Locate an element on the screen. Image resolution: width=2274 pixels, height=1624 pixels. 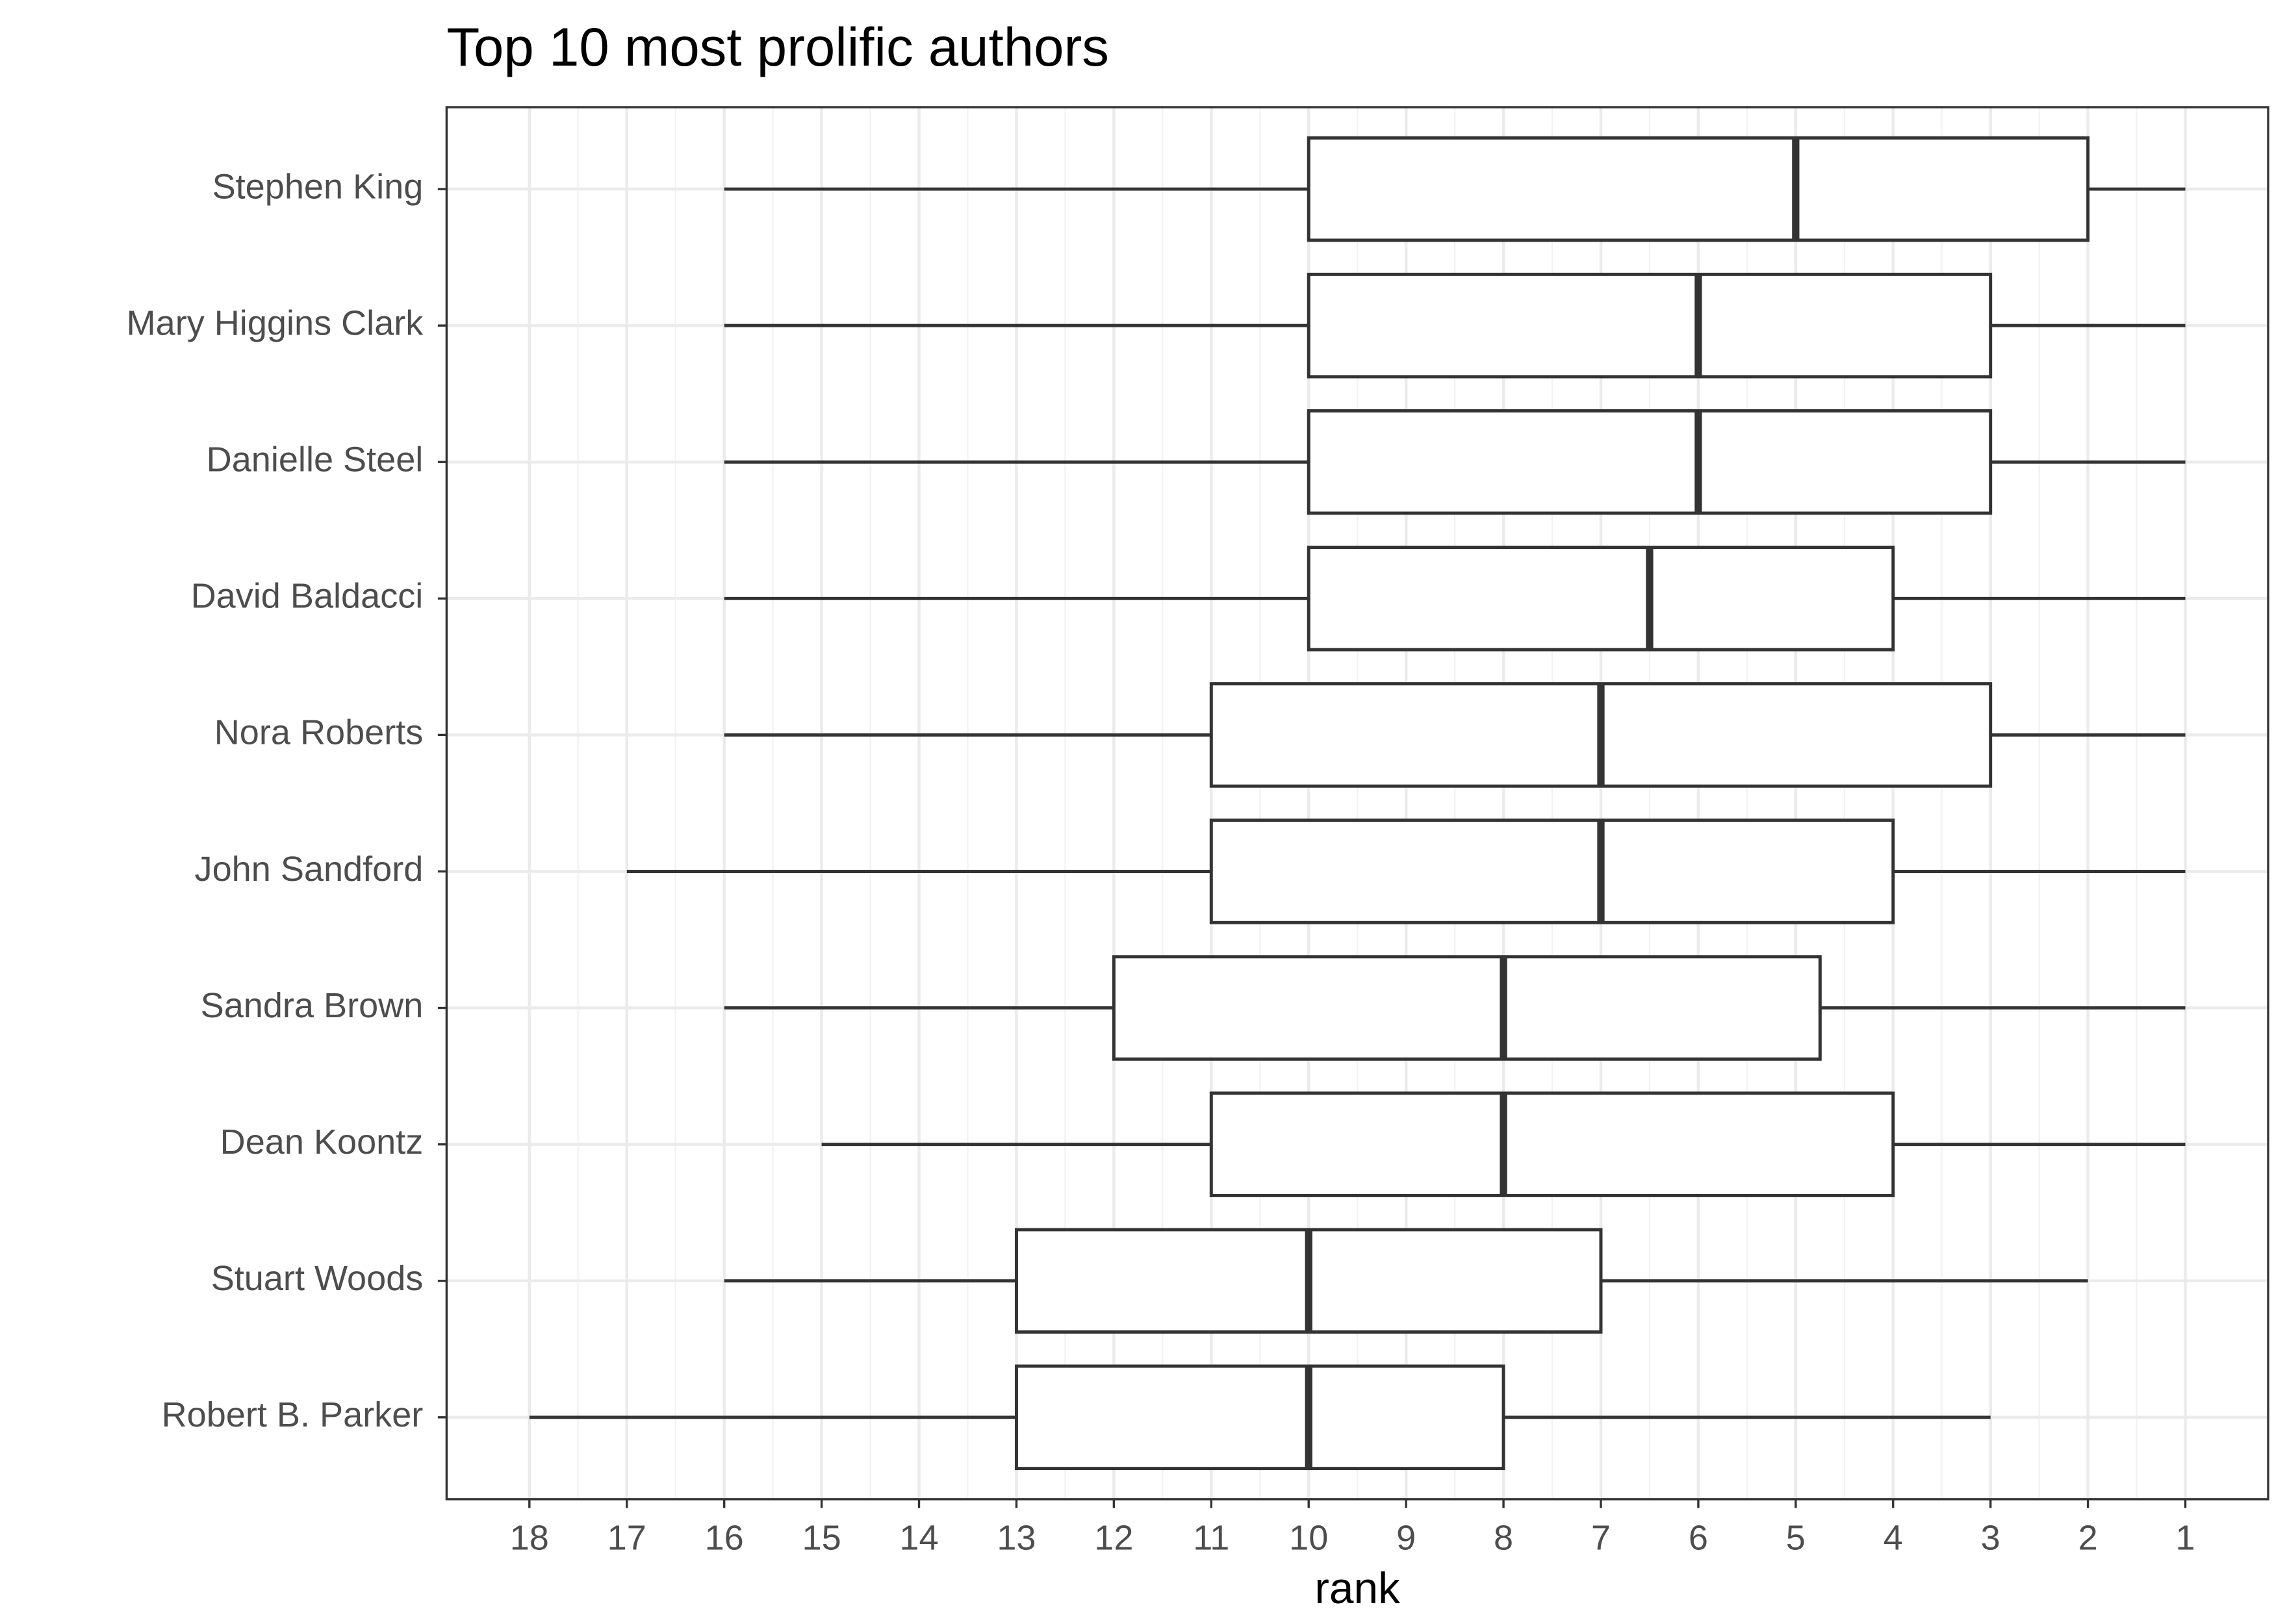
x-tick-label: 5 is located at coordinates (1796, 1537).